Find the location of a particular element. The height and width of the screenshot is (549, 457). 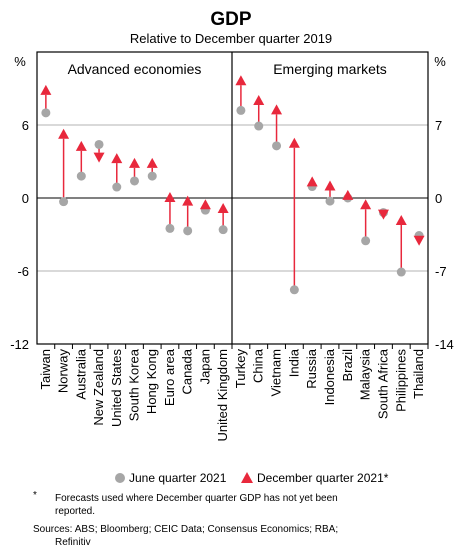

y-tick-label-right: 0 is located at coordinates (438, 198).